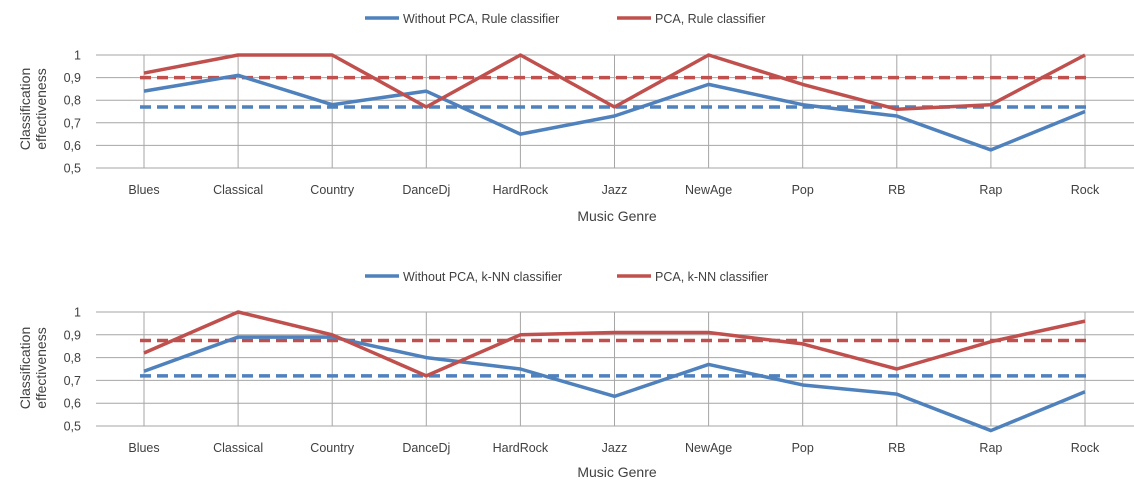  I want to click on chart-1-category-9: Rap, so click(990, 190).